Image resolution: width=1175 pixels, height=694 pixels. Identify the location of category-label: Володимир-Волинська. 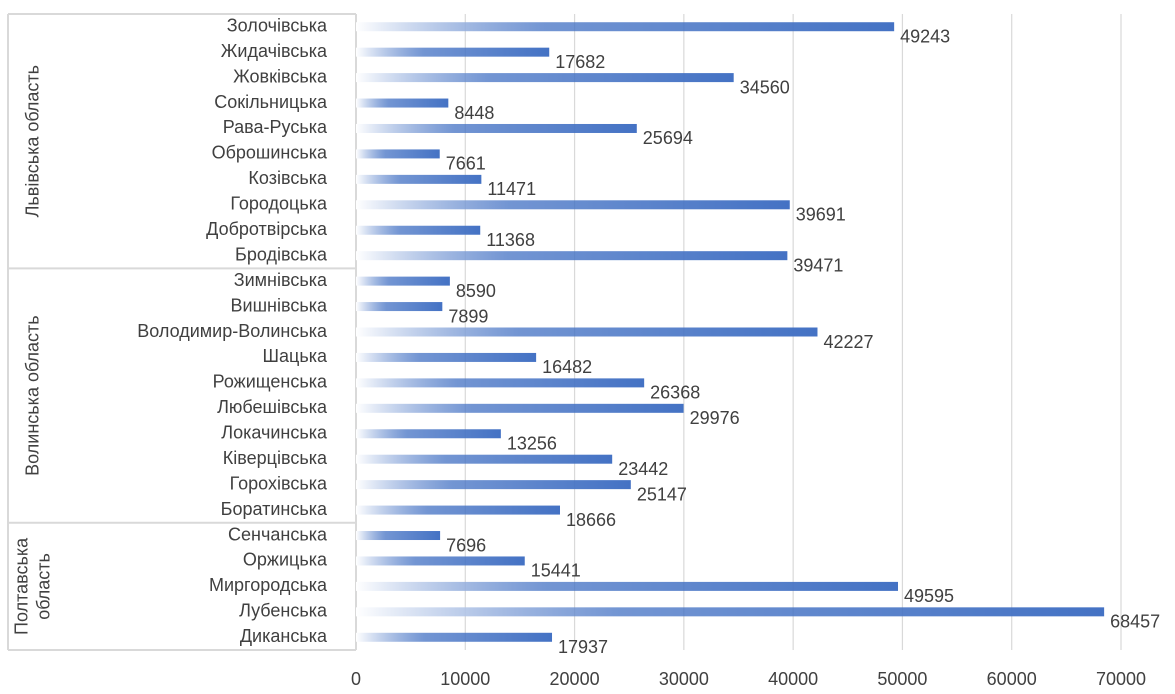
(232, 331).